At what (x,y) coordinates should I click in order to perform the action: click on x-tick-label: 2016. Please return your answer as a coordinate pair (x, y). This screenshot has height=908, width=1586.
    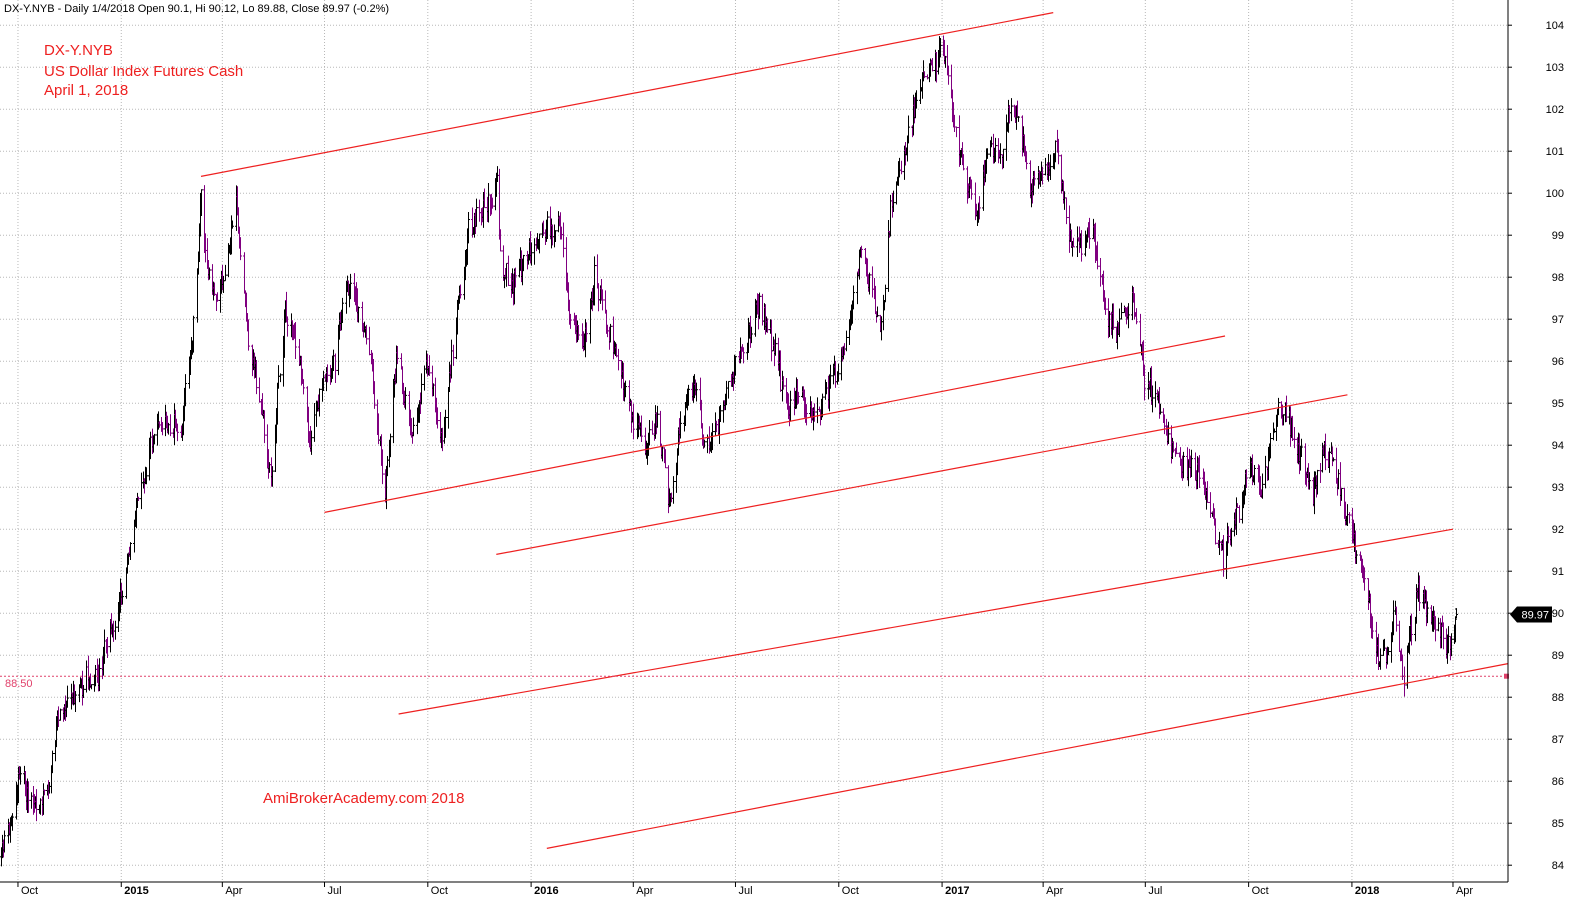
    Looking at the image, I should click on (546, 891).